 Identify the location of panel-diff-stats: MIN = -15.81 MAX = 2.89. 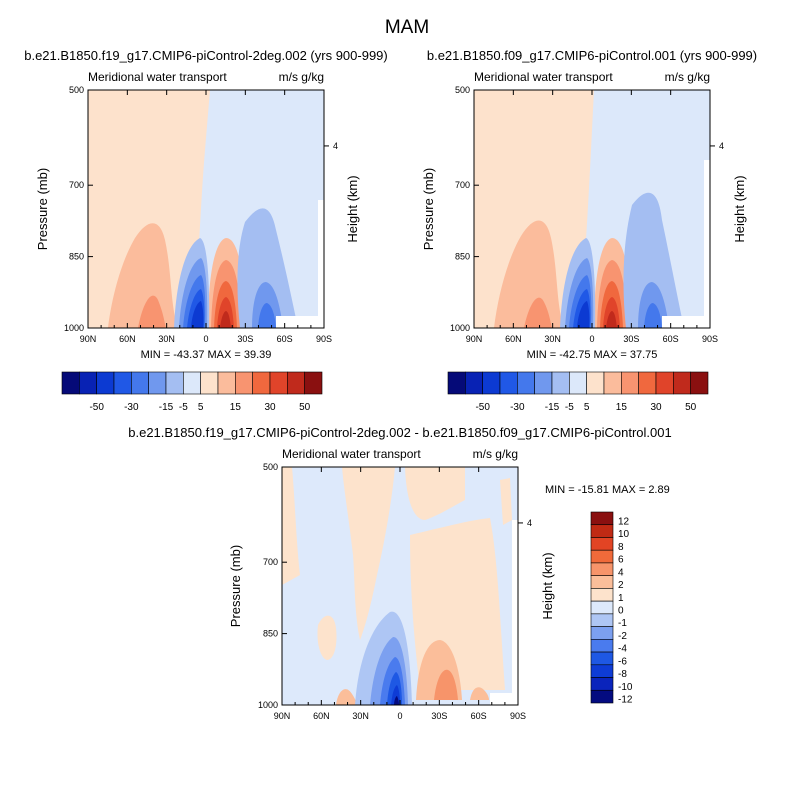
(607, 490).